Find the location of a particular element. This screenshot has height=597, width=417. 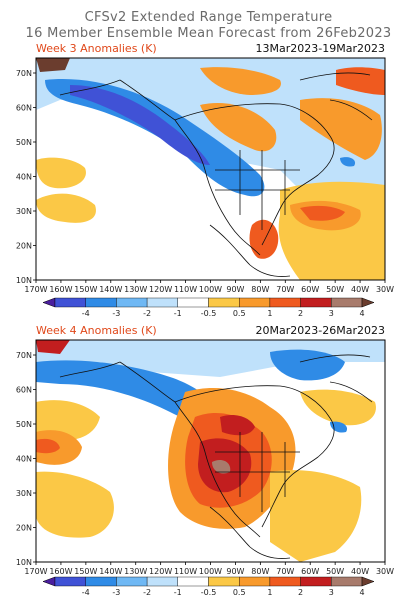

lat-label: 30N is located at coordinates (24, 211).